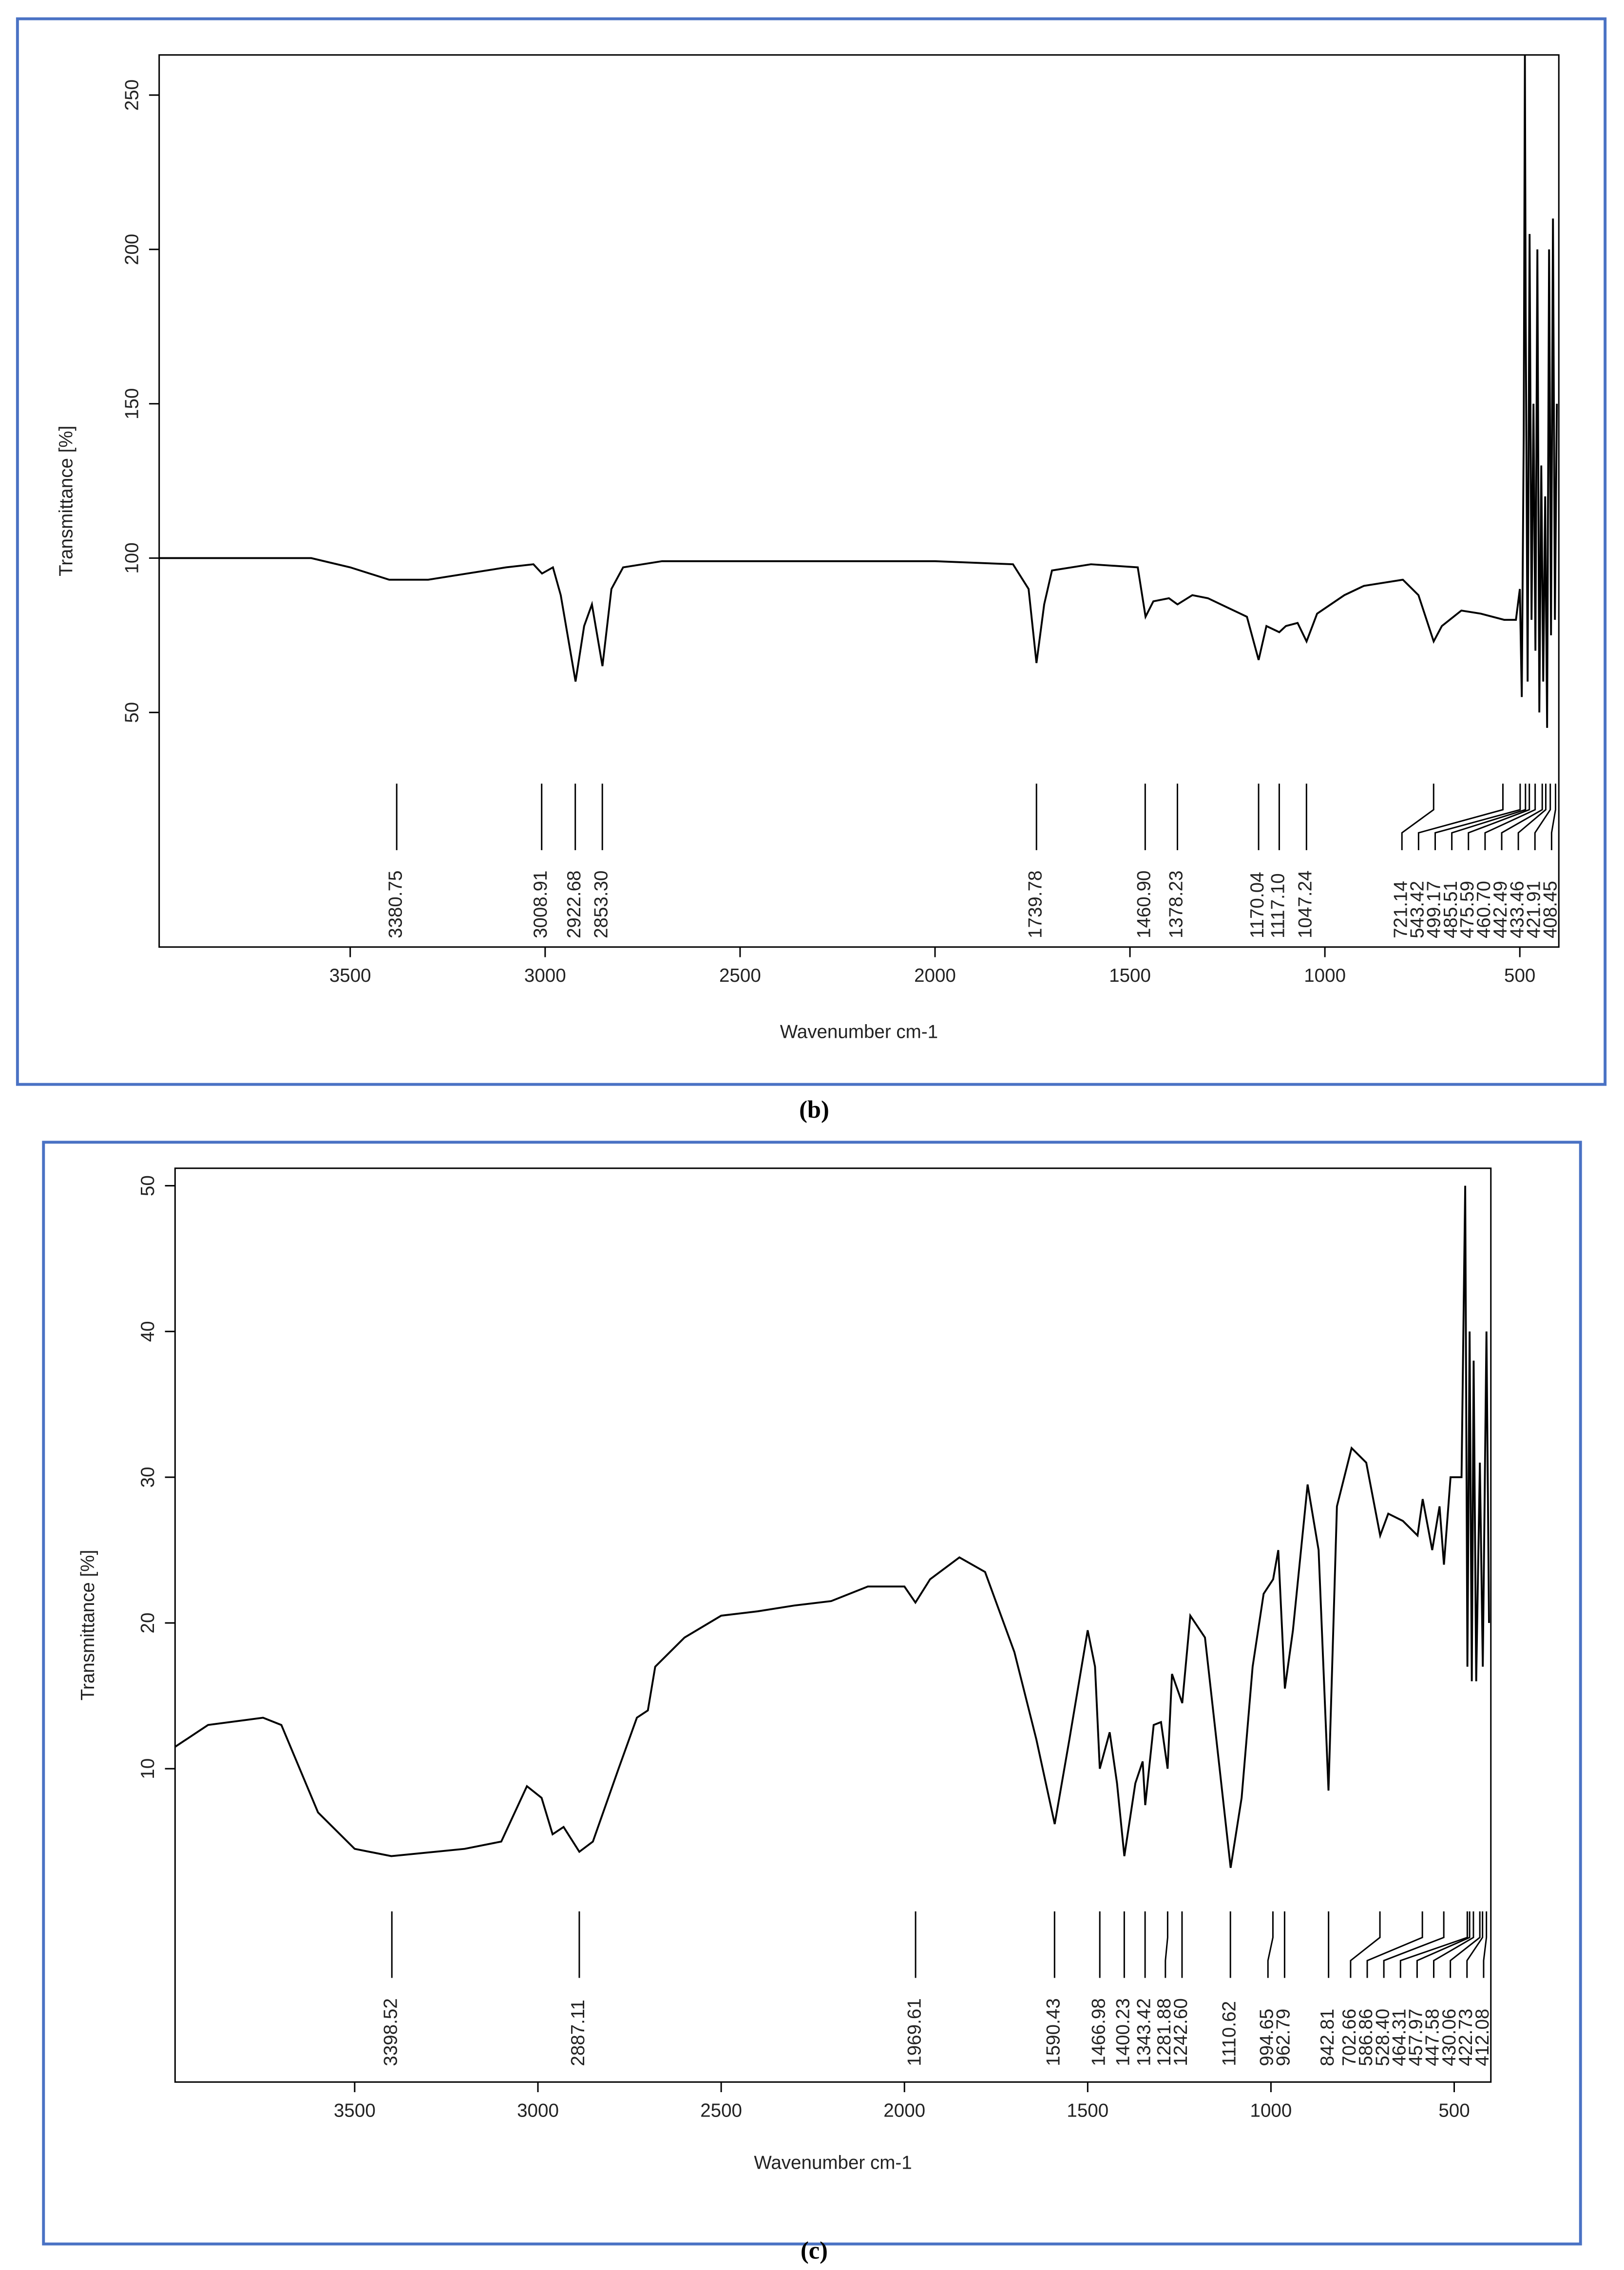 This screenshot has height=2270, width=1624. Describe the element at coordinates (131, 557) in the screenshot. I see `y-tick-label: 100` at that location.